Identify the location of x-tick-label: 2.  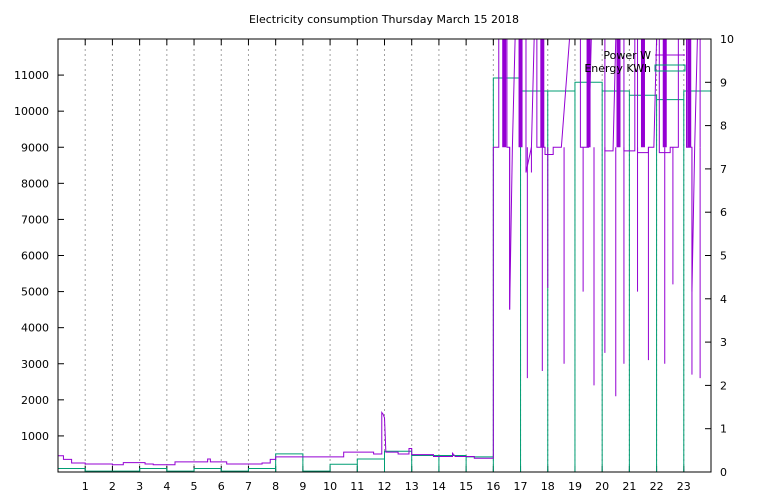
(112, 486).